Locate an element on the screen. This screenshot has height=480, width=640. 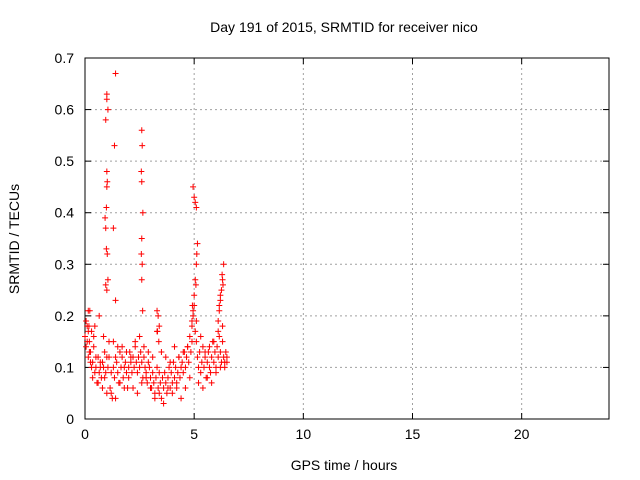
y-tick-label: 0.7 is located at coordinates (65, 58).